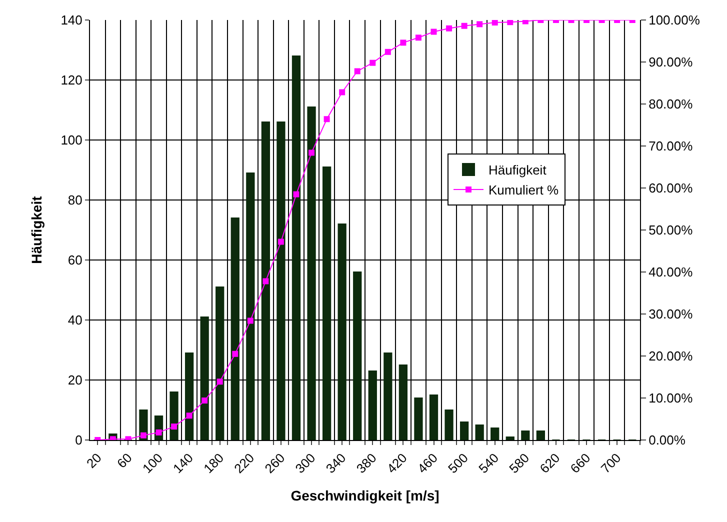 This screenshot has width=727, height=522. I want to click on x-tick-label: 380, so click(366, 463).